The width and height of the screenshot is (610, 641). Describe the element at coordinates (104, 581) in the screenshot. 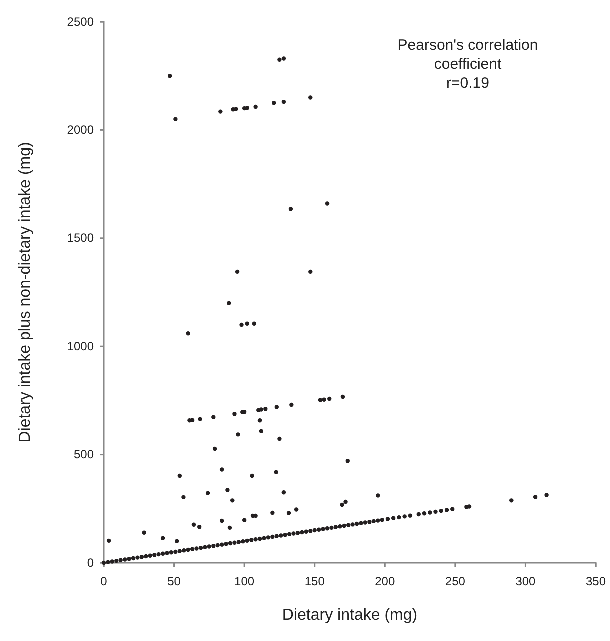

I see `x-tick-label: 0` at that location.